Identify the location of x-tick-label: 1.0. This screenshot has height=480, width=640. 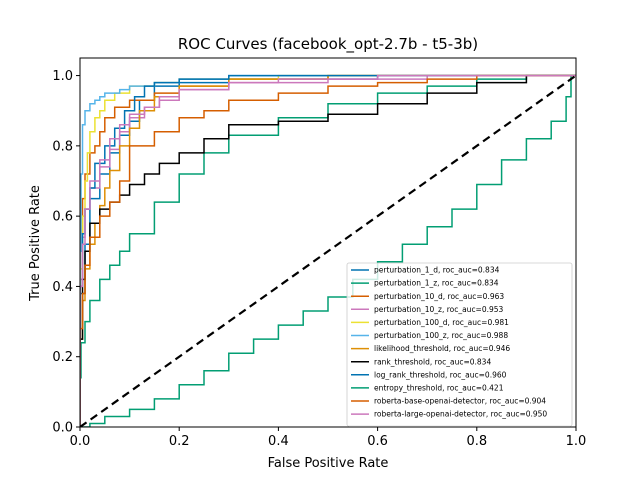
(576, 441).